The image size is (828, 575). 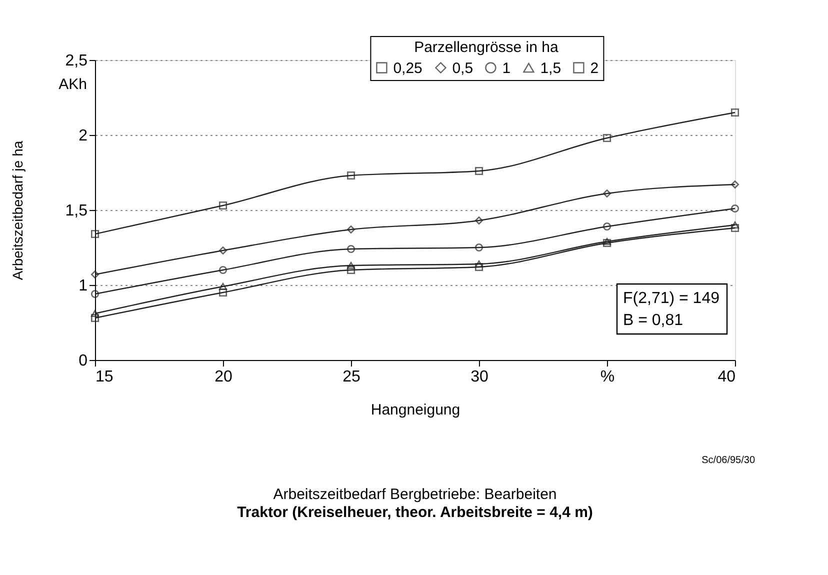 I want to click on y-tick-label: 2, so click(x=83, y=136).